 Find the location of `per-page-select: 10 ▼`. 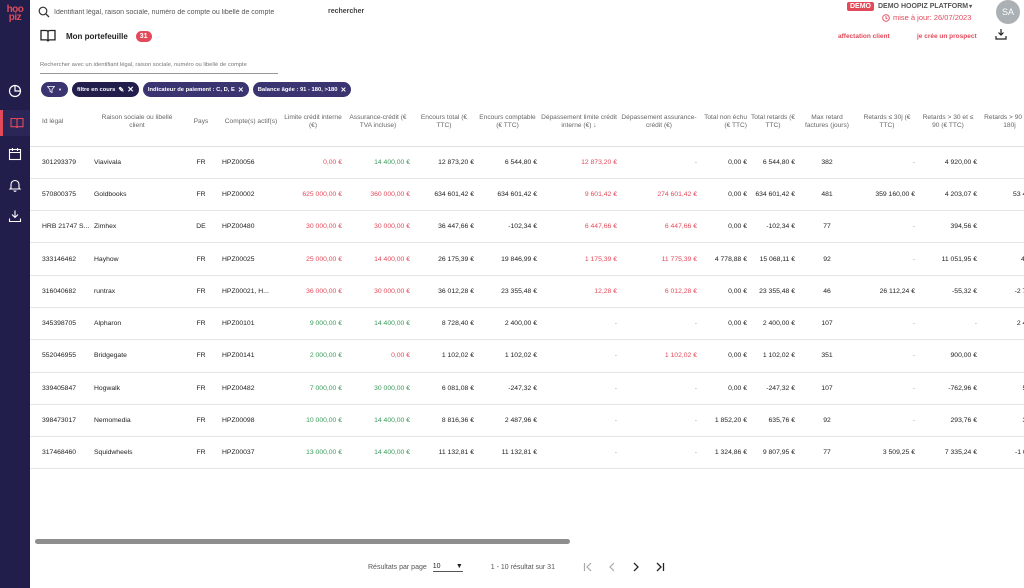

per-page-select: 10 ▼ is located at coordinates (447, 567).